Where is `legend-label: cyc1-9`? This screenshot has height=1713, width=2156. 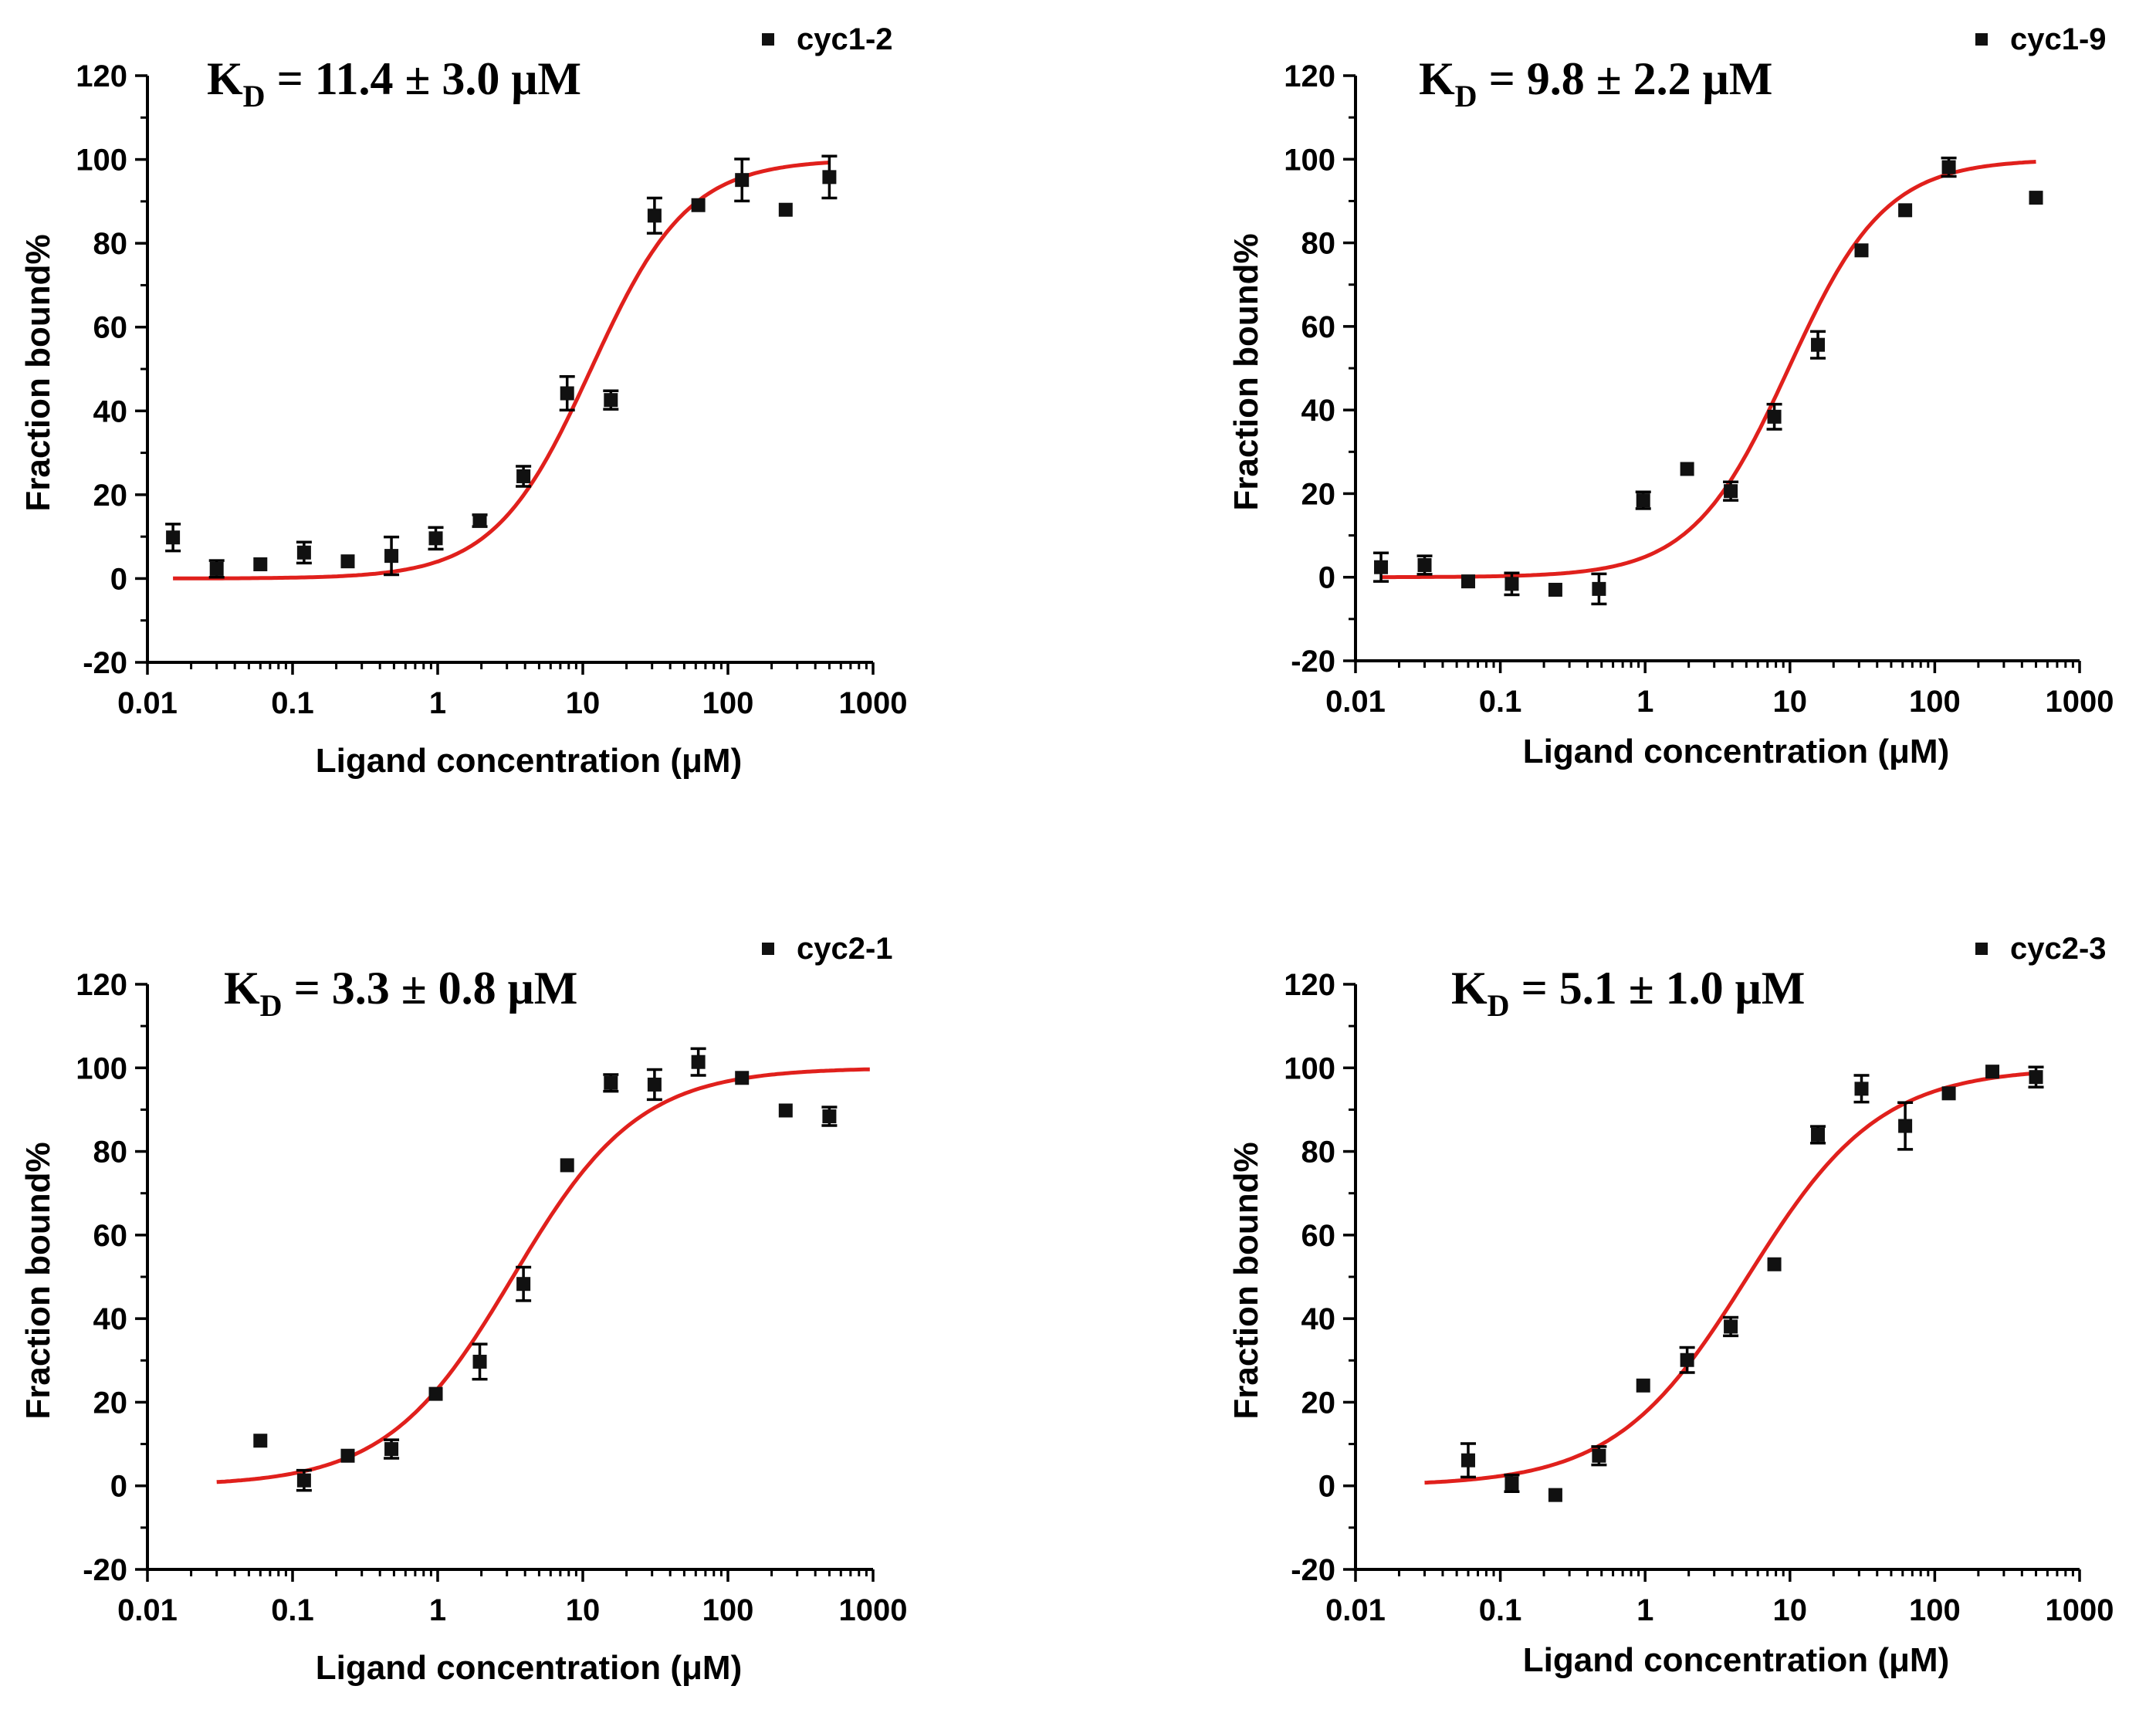
legend-label: cyc1-9 is located at coordinates (2058, 39).